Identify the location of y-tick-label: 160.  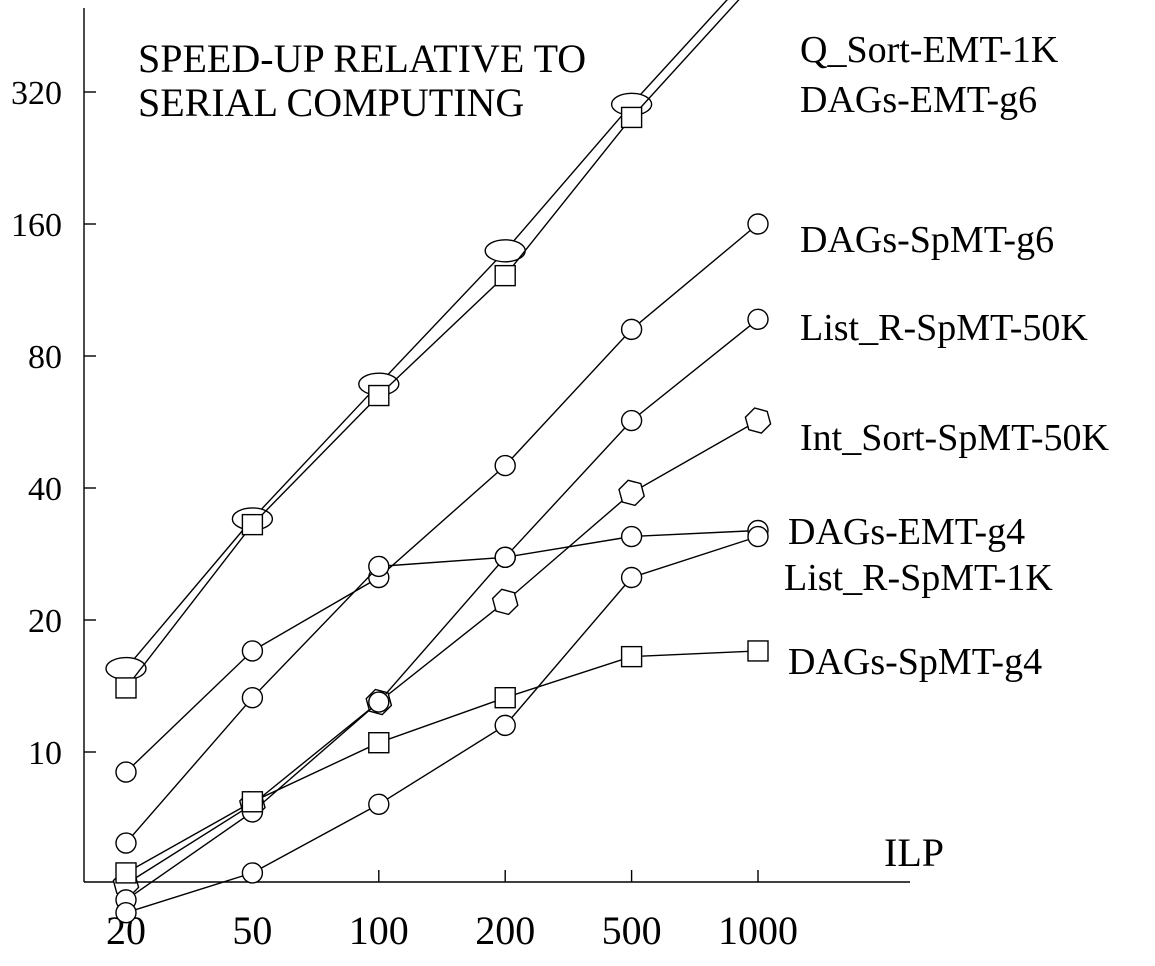
(36, 225).